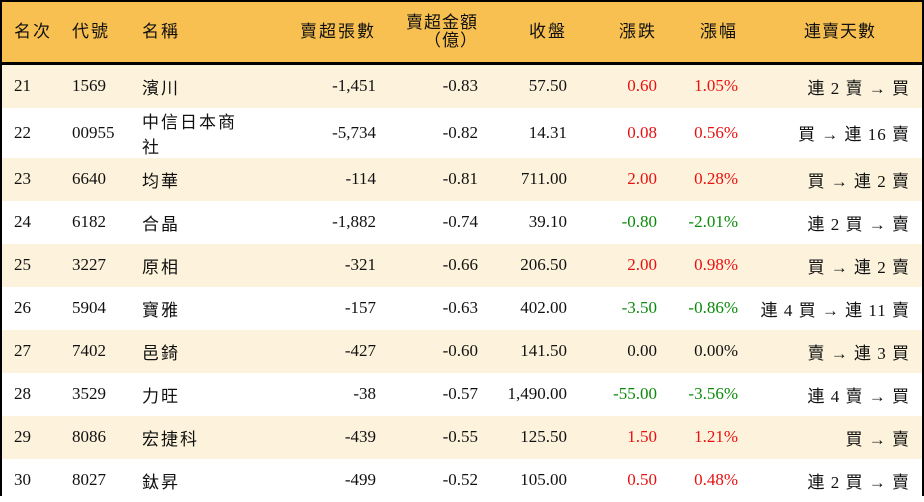  What do you see at coordinates (89, 436) in the screenshot?
I see `cell-code: 8086` at bounding box center [89, 436].